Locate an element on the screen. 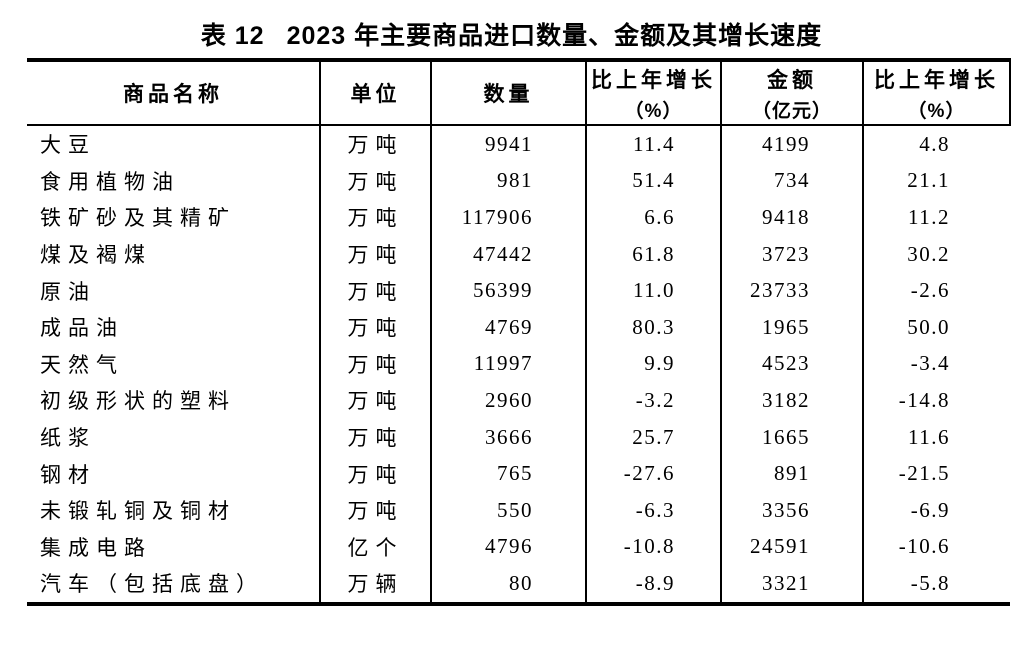  value-growth-cell: -5.8 is located at coordinates (936, 584).